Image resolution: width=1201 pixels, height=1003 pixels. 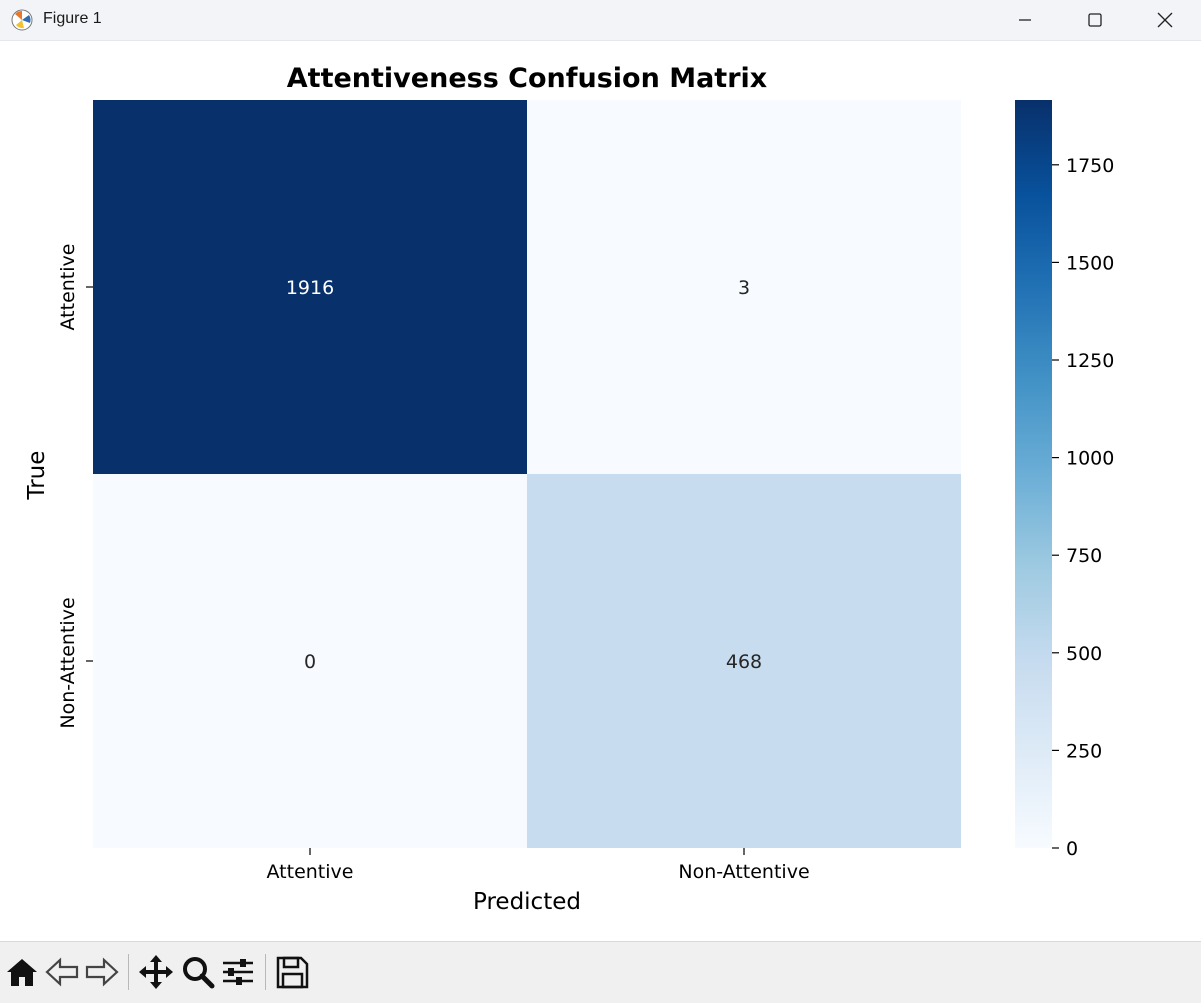 What do you see at coordinates (1090, 166) in the screenshot?
I see `colorbar-tick-label: 1750` at bounding box center [1090, 166].